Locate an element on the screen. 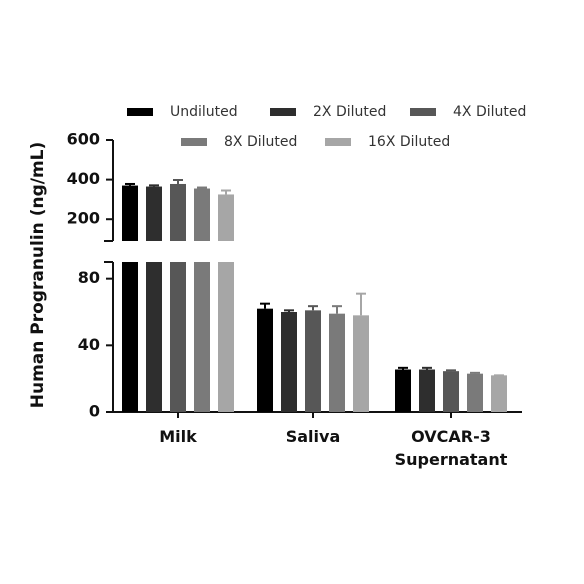 The height and width of the screenshot is (584, 584). y-tick-label: 80 is located at coordinates (89, 277).